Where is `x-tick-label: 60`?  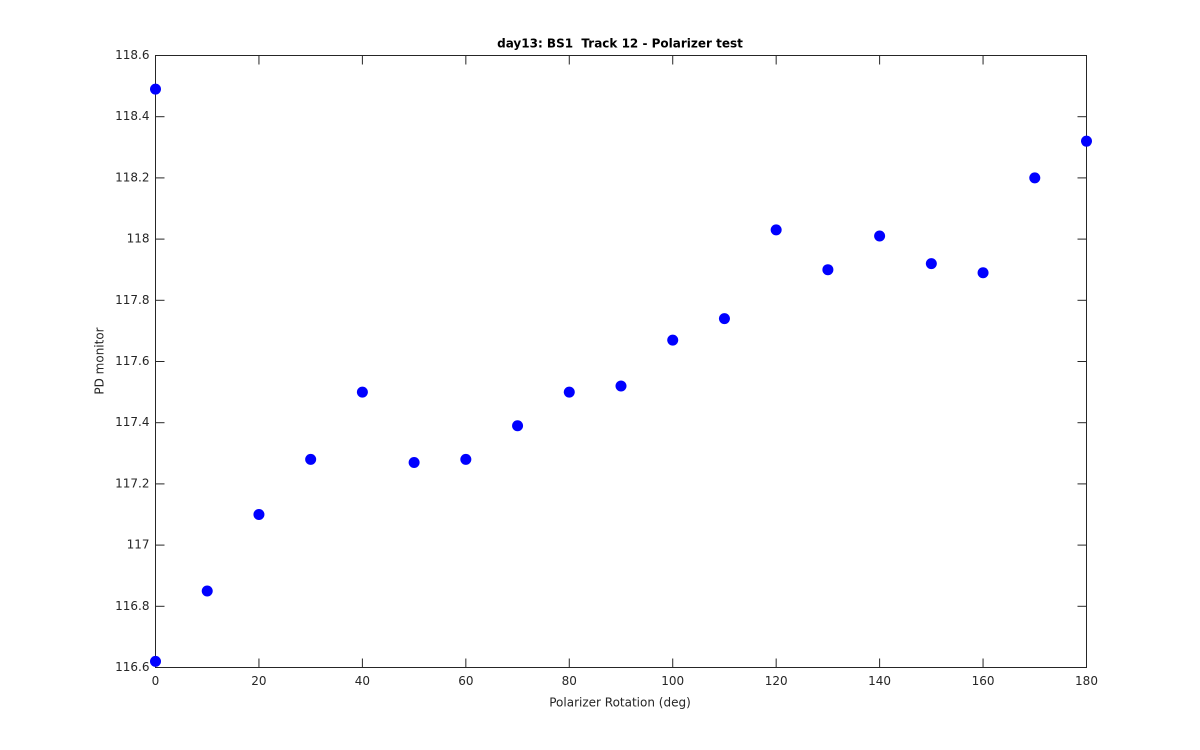 x-tick-label: 60 is located at coordinates (465, 681).